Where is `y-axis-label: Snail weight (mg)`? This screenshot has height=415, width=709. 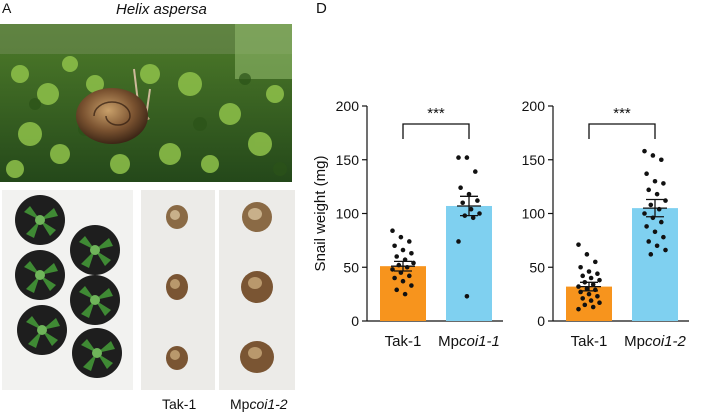
y-axis-label: Snail weight (mg) is located at coordinates (320, 214).